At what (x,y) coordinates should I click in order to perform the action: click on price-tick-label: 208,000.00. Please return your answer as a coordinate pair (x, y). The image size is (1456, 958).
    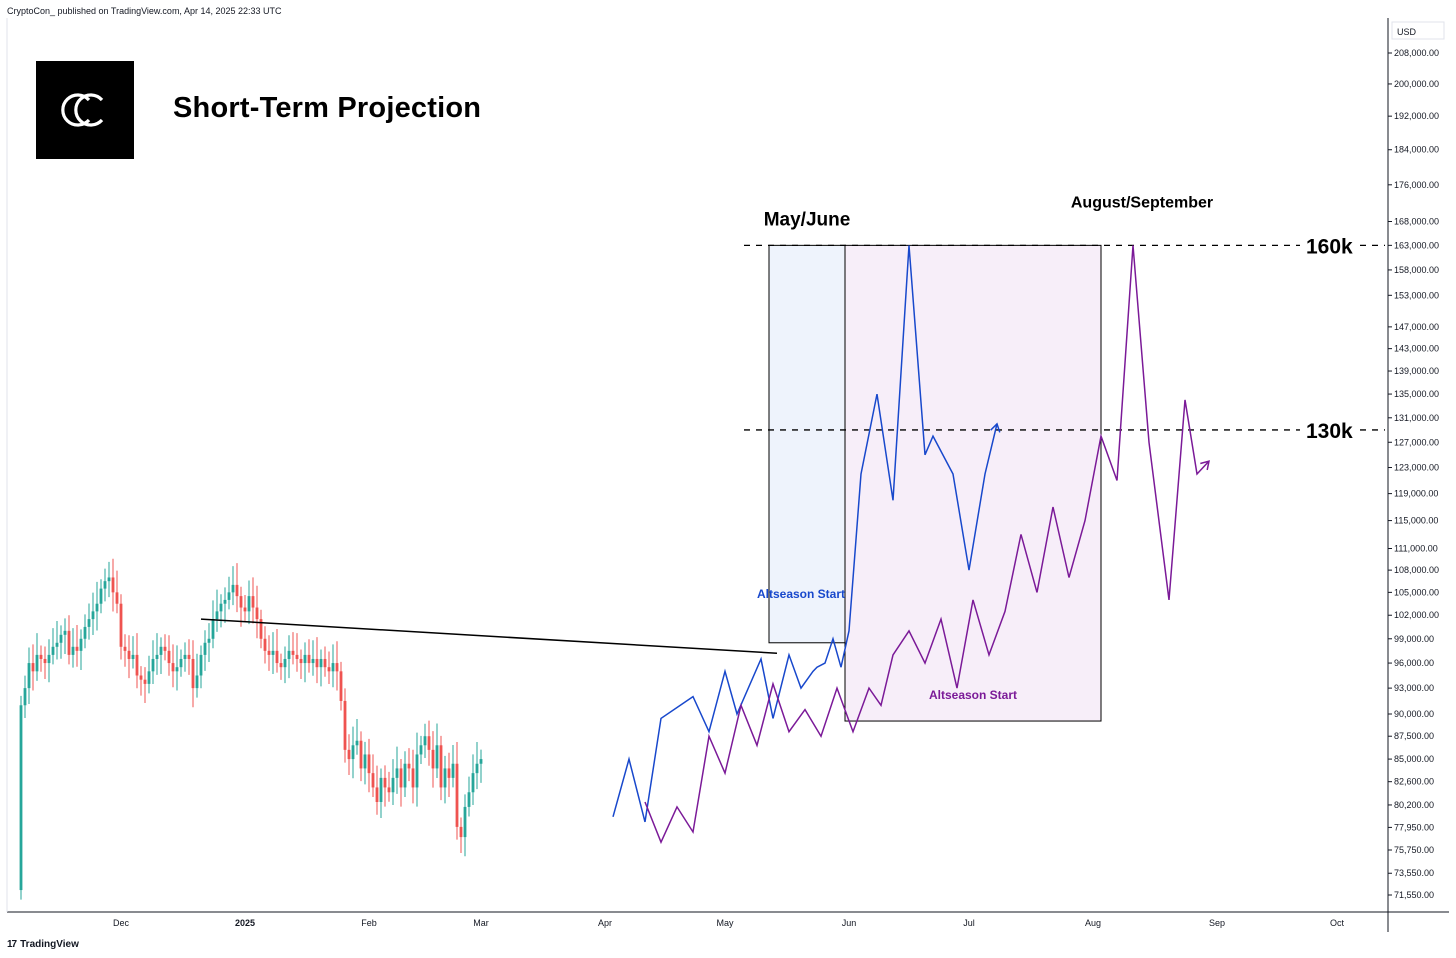
    Looking at the image, I should click on (1416, 53).